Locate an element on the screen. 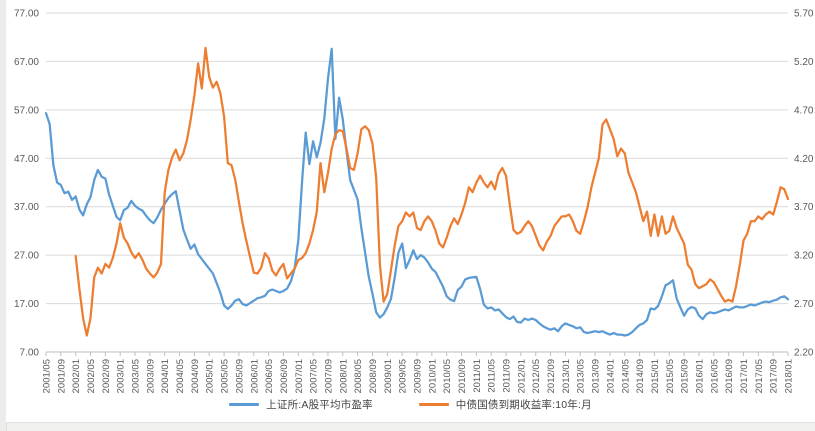 Image resolution: width=815 pixels, height=431 pixels. x-axis-tick-label: 2011/01 is located at coordinates (477, 376).